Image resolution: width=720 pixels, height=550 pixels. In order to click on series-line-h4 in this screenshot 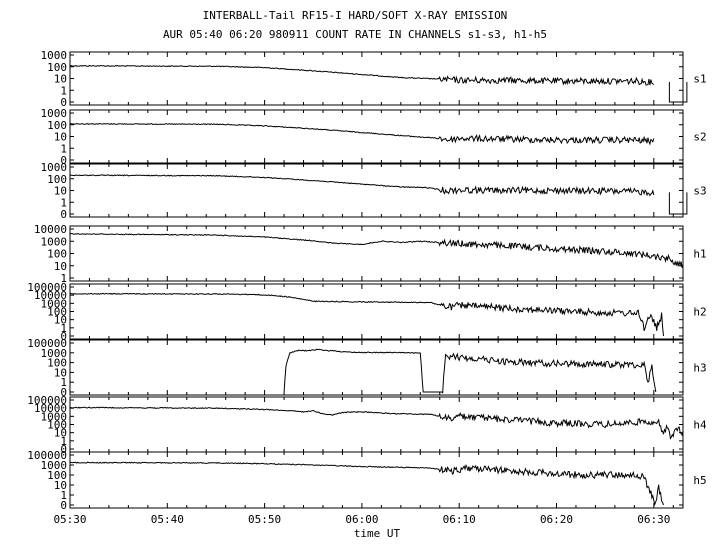, I will do `click(376, 423)`.